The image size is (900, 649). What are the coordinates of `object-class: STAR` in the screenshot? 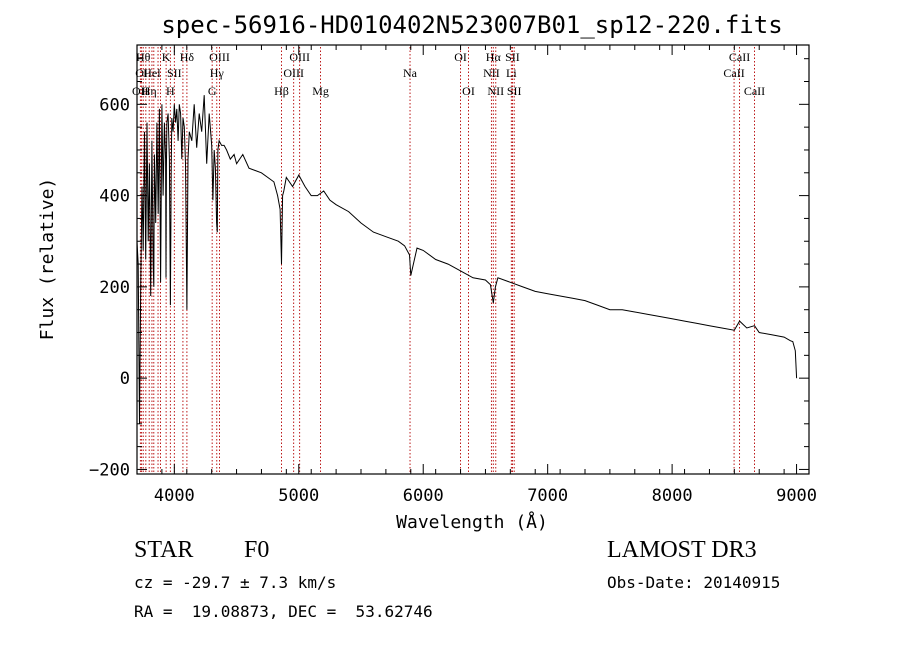 It's located at (164, 550).